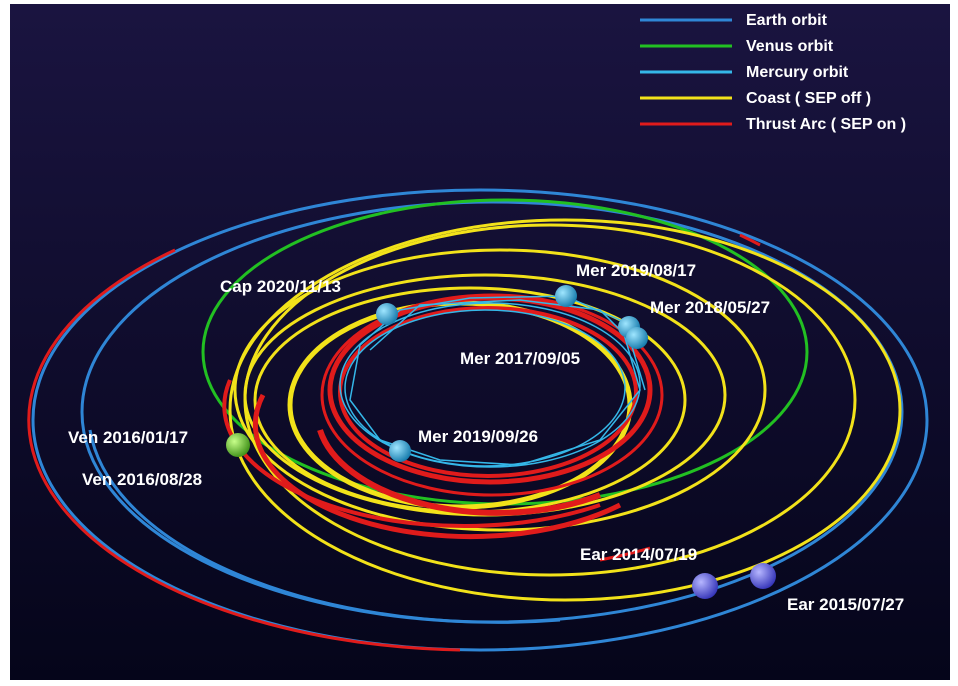 Image resolution: width=958 pixels, height=686 pixels. Describe the element at coordinates (387, 314) in the screenshot. I see `mercury-body-cap-2020-icon` at that location.